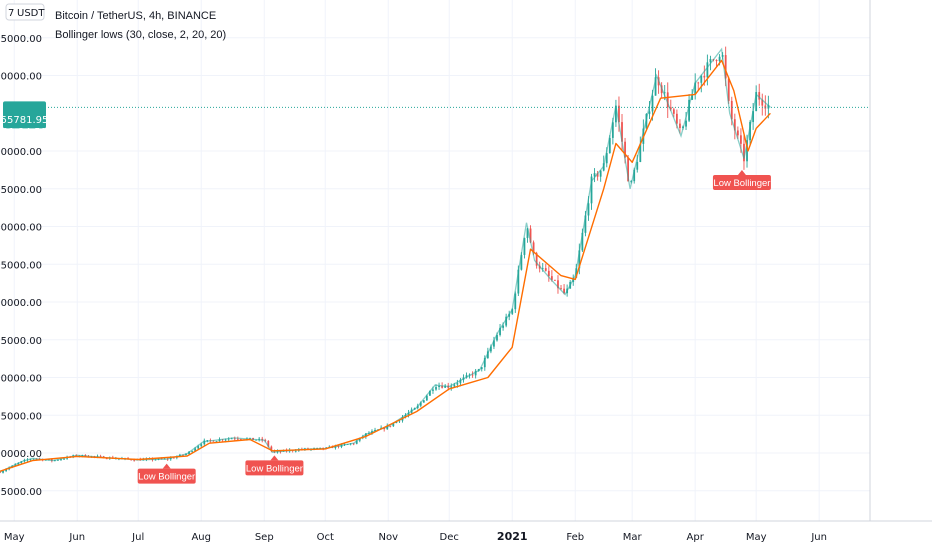 This screenshot has width=932, height=550. I want to click on y-tick-label: 50000.00, so click(21, 152).